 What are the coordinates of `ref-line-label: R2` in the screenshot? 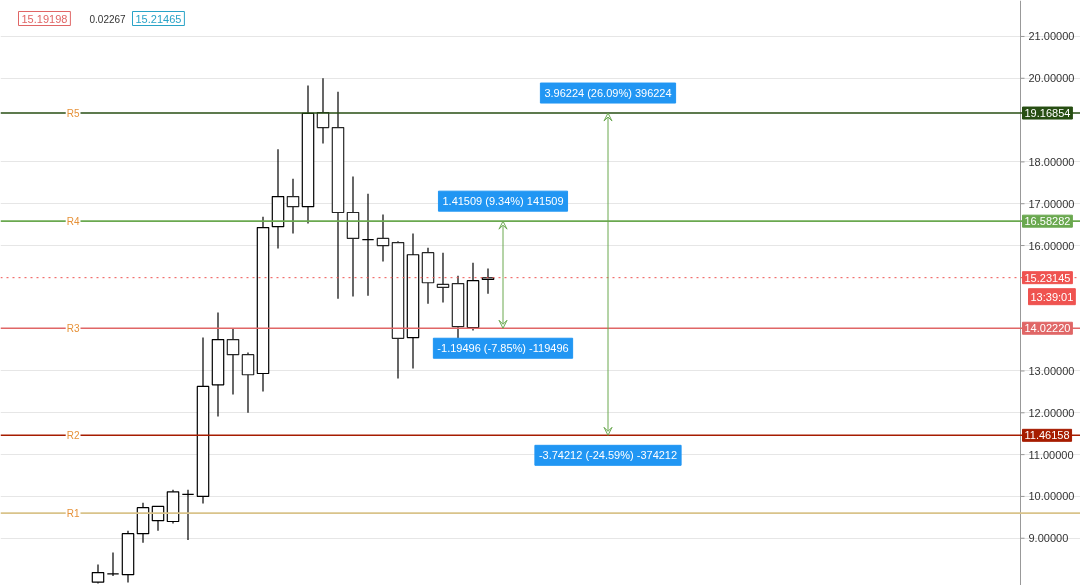 It's located at (73, 435).